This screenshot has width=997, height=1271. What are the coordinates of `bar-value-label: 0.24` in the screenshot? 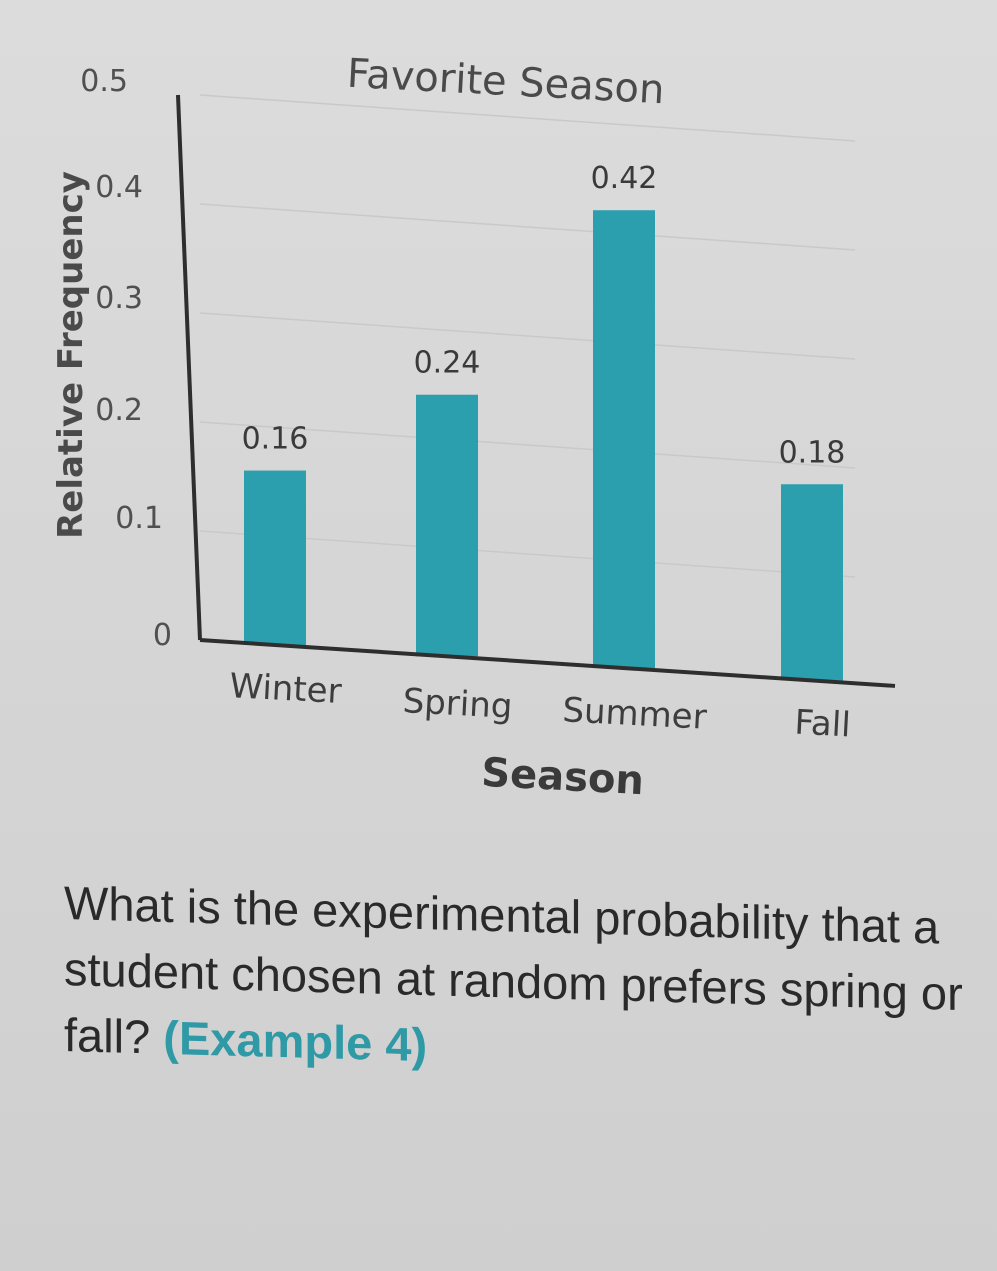 It's located at (447, 363).